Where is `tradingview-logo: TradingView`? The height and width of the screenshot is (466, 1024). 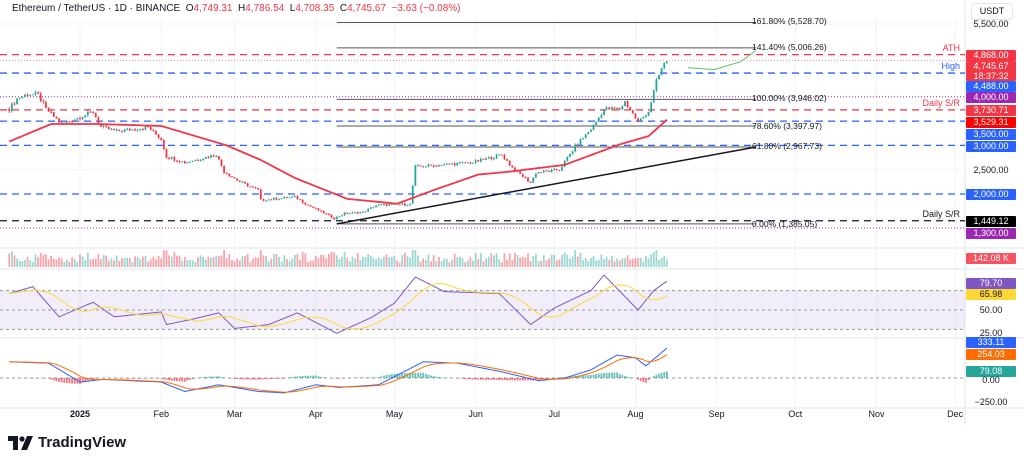
tradingview-logo: TradingView is located at coordinates (67, 442).